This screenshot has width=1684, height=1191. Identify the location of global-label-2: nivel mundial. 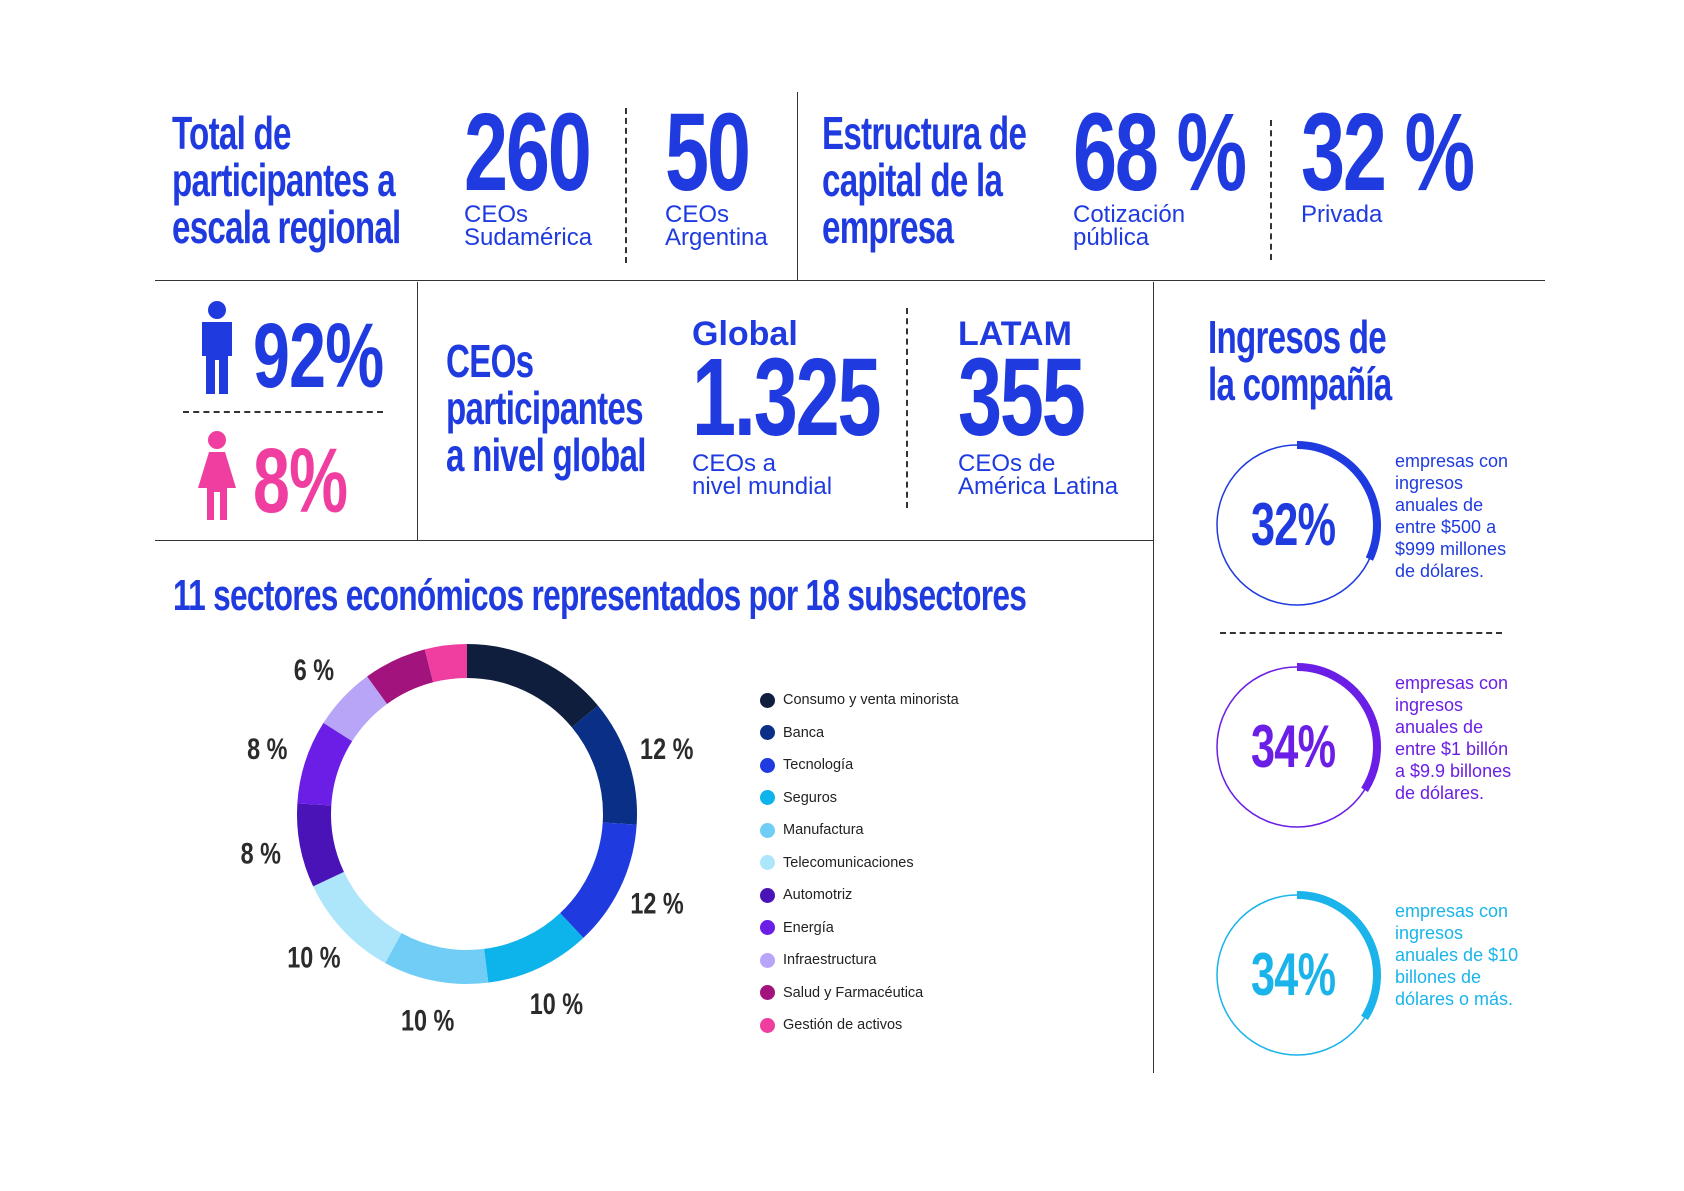
(762, 486).